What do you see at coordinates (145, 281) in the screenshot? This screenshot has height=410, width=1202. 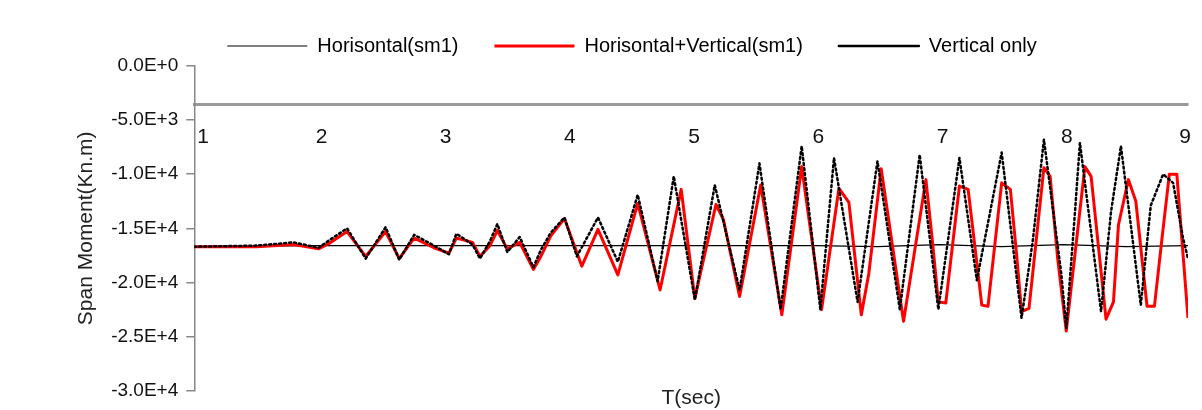 I see `y-tick-label: -2.0E+4` at bounding box center [145, 281].